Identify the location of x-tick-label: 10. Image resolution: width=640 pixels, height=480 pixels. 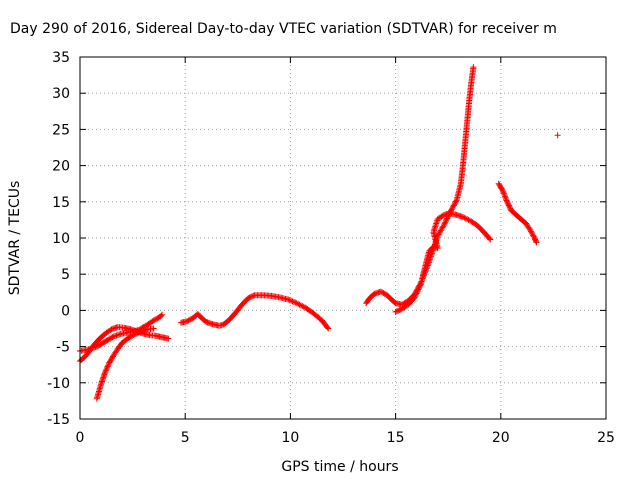
(290, 438).